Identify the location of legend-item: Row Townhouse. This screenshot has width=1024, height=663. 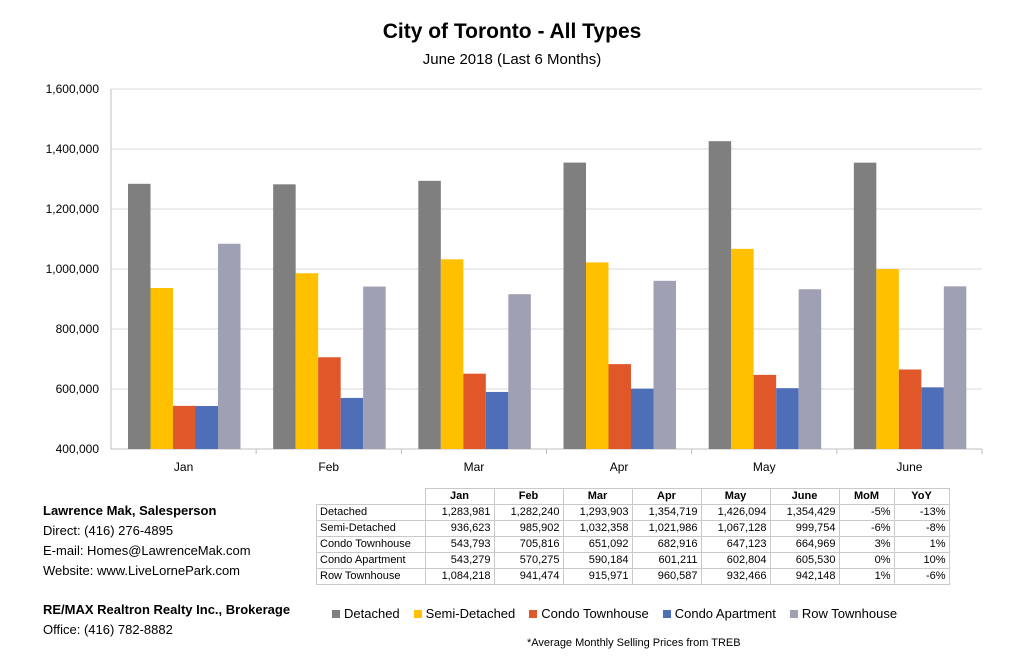
(843, 613).